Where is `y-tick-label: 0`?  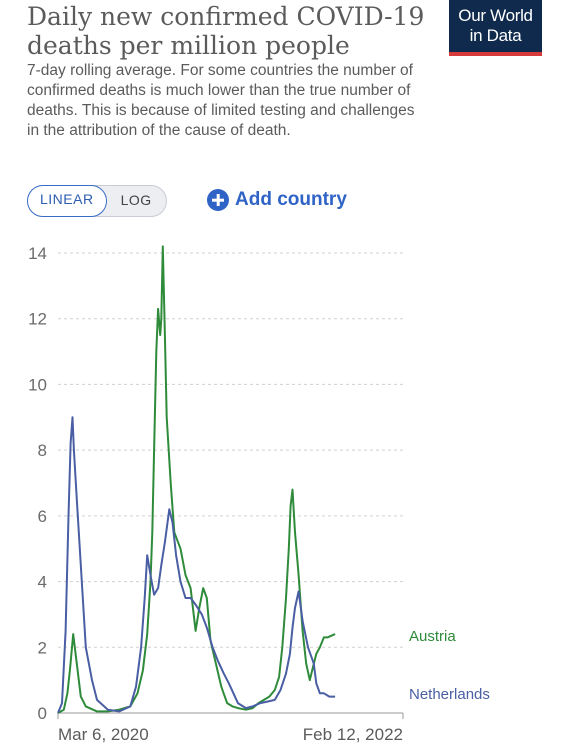 y-tick-label: 0 is located at coordinates (42, 713).